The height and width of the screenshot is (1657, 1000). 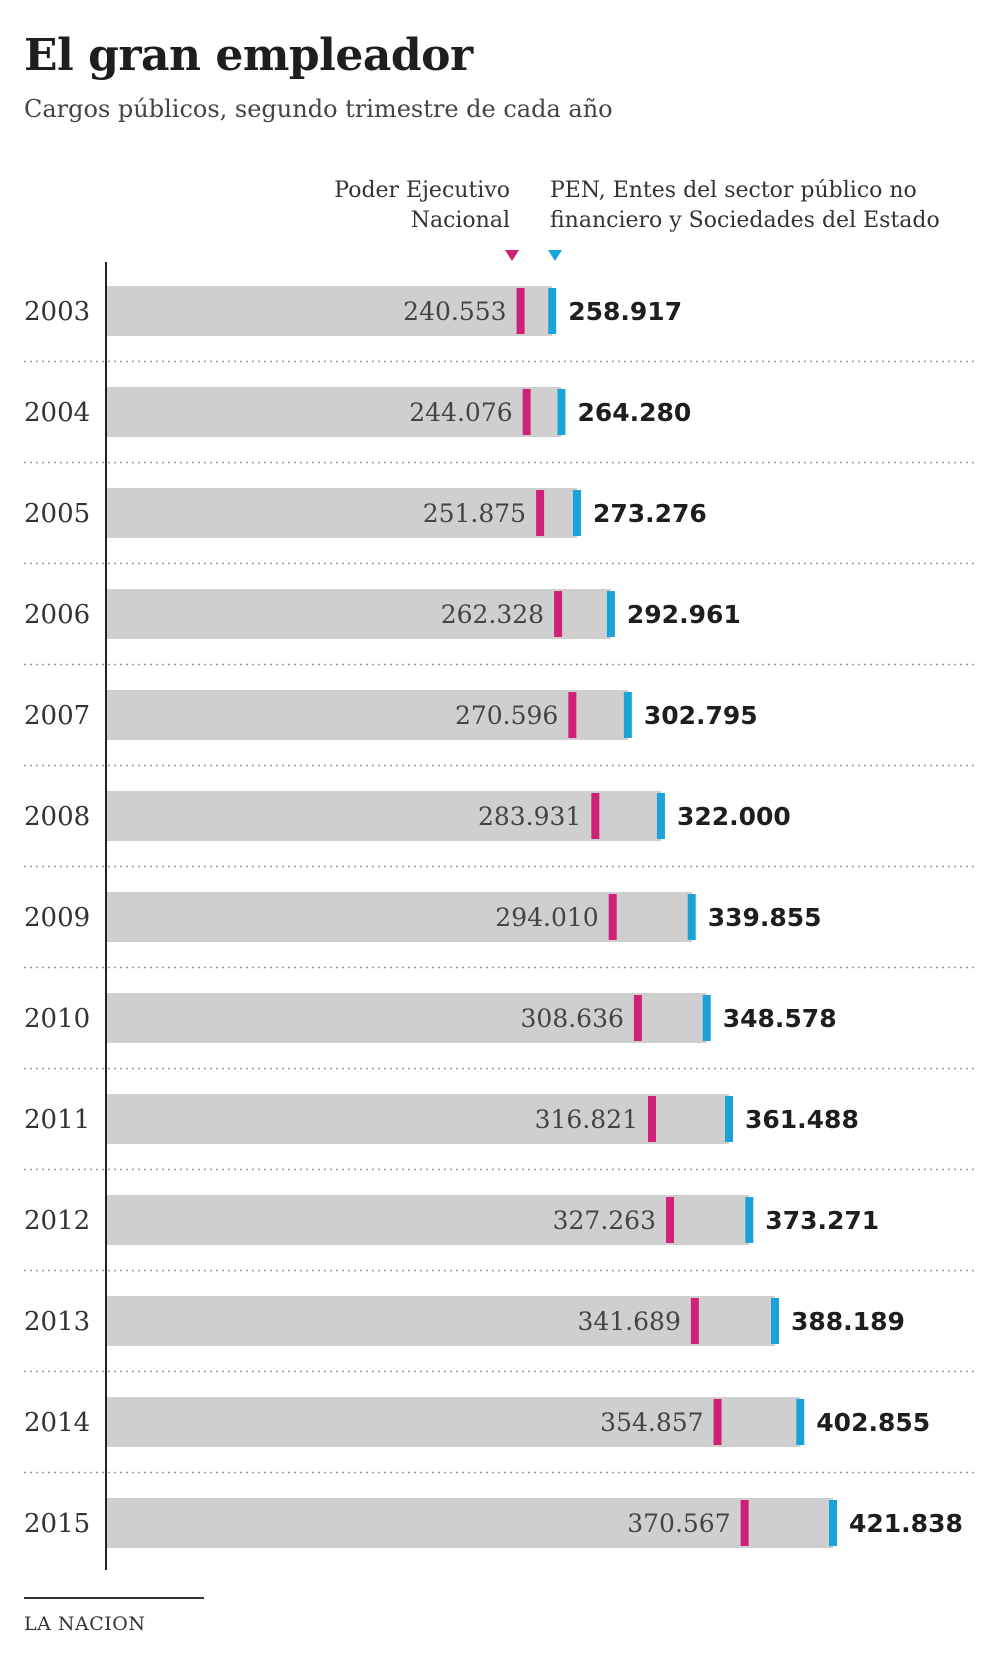 I want to click on value-label-entes: 402.855, so click(x=873, y=1422).